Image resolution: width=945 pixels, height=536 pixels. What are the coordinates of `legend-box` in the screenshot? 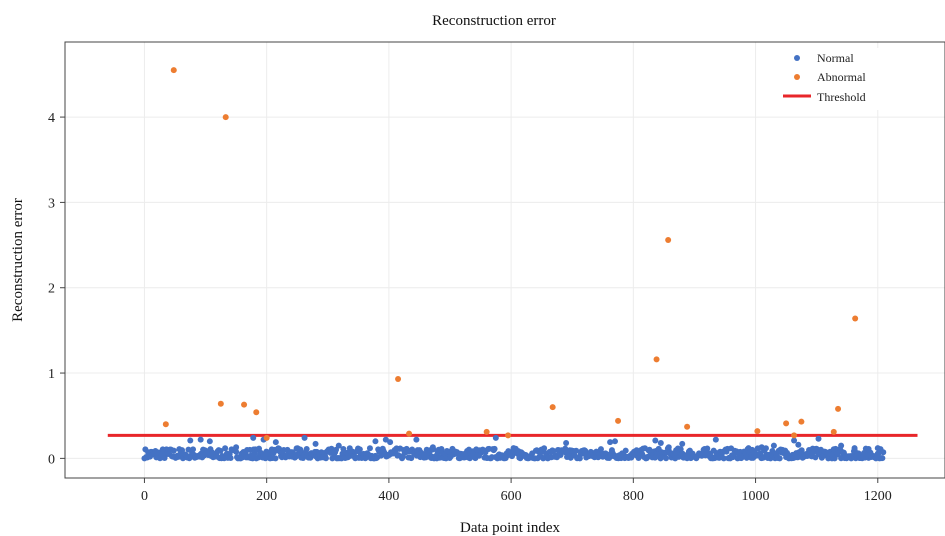 It's located at (822, 79).